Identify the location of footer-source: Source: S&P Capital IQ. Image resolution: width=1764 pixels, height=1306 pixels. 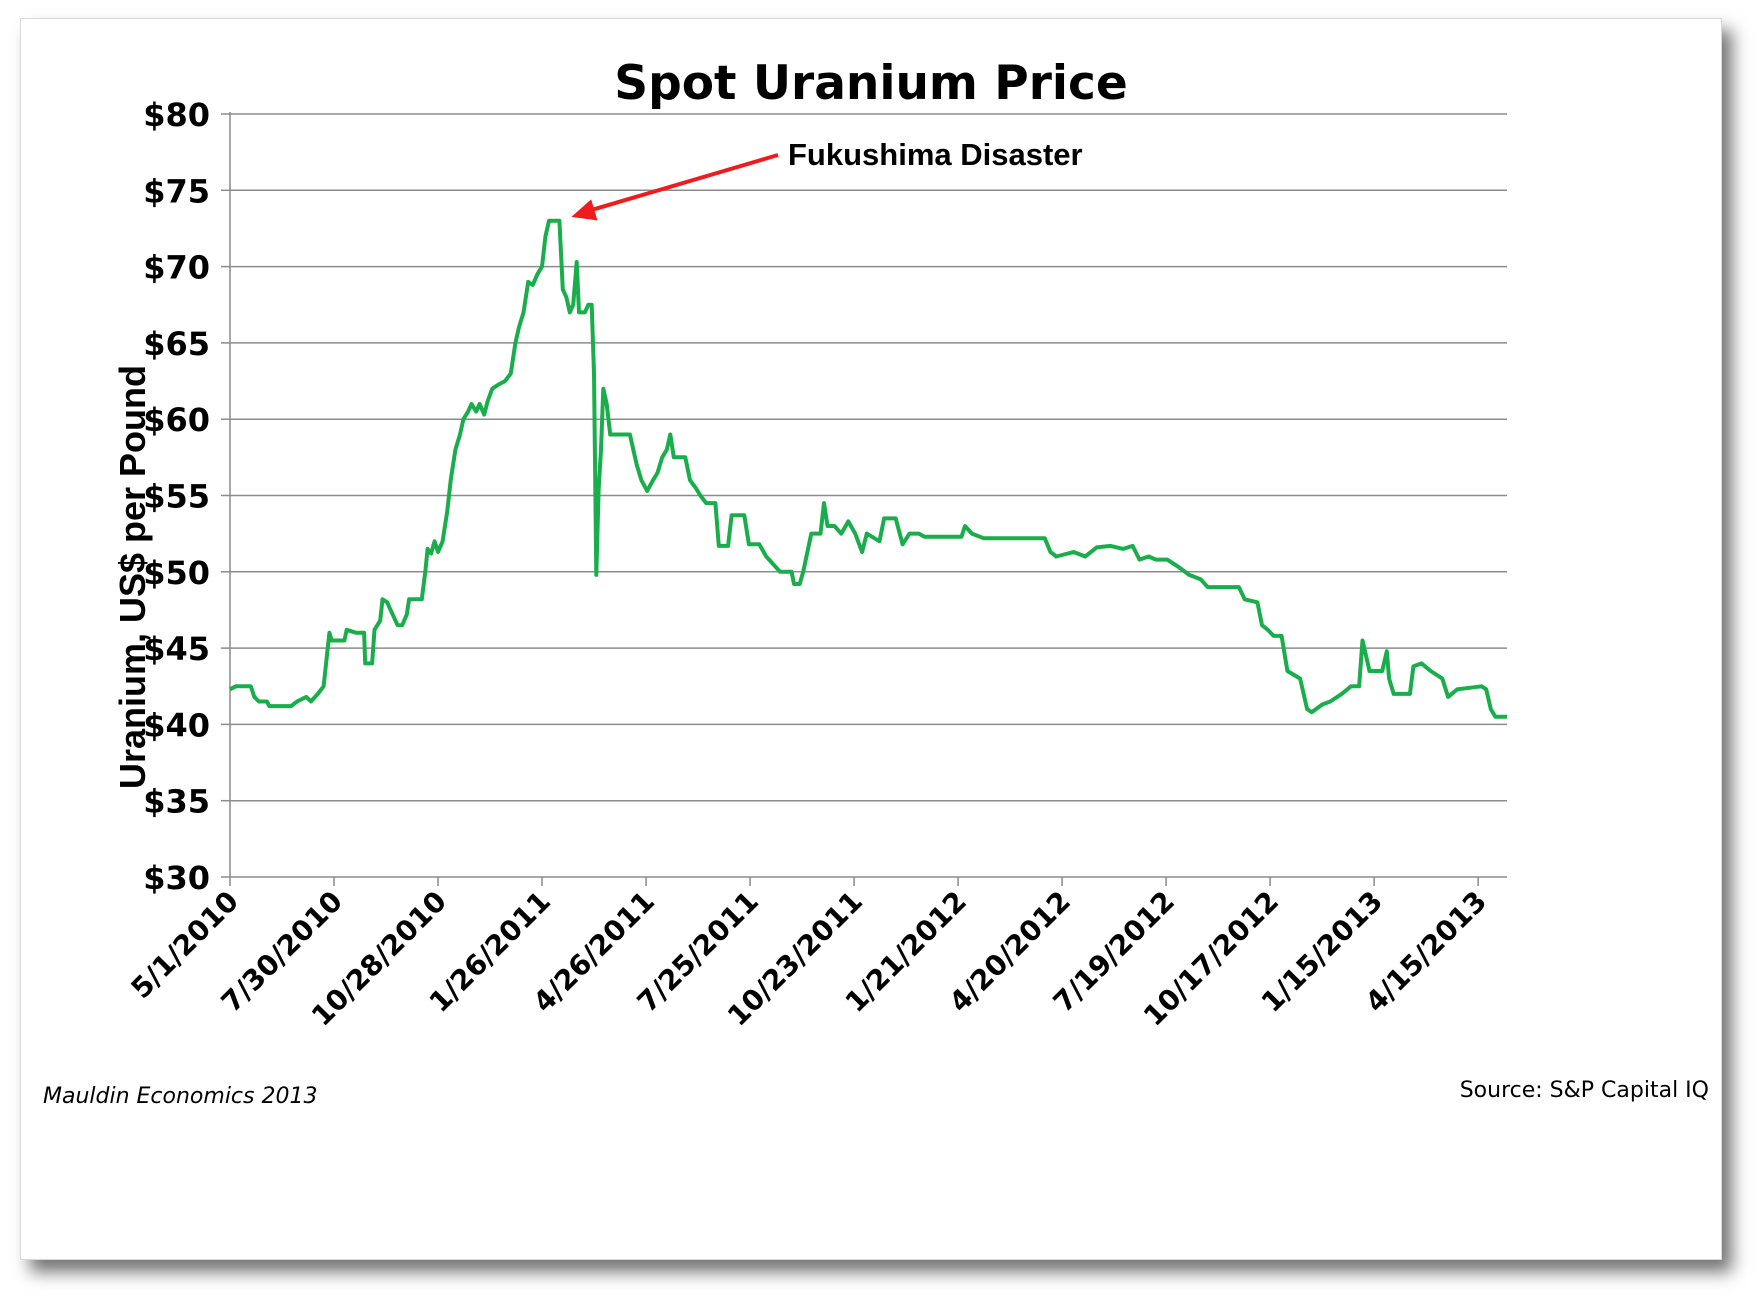
(1584, 1090).